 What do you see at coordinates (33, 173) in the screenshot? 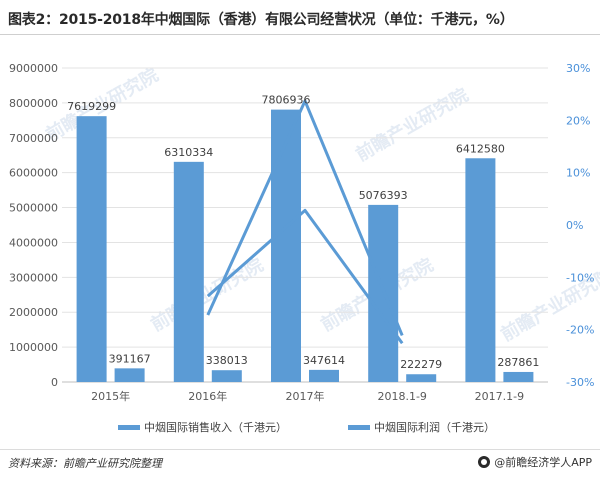
I see `y-tick-label: 6000000` at bounding box center [33, 173].